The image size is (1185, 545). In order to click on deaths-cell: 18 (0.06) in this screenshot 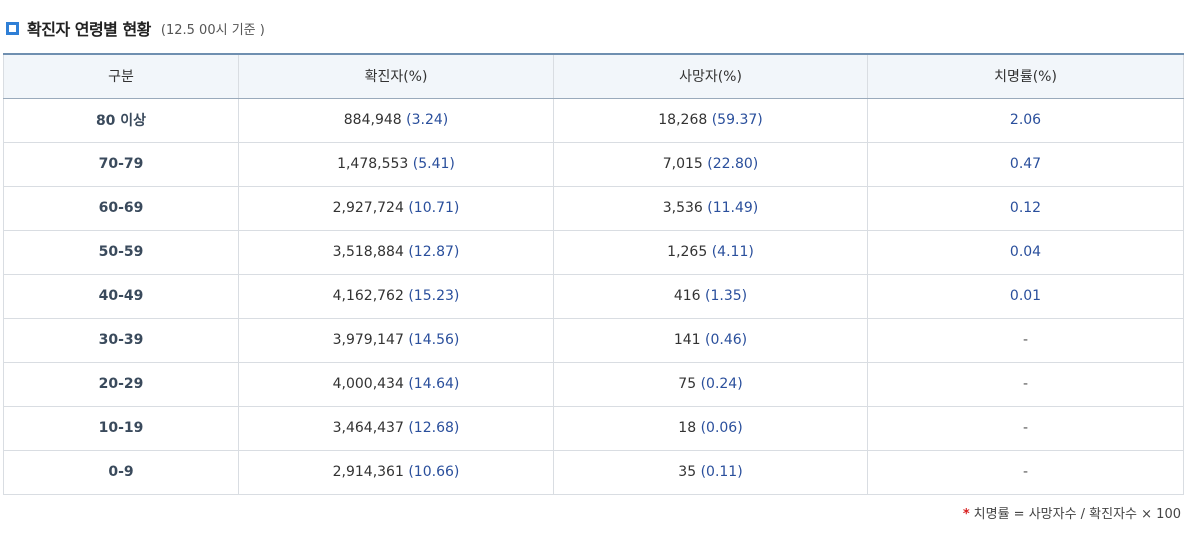, I will do `click(710, 428)`.